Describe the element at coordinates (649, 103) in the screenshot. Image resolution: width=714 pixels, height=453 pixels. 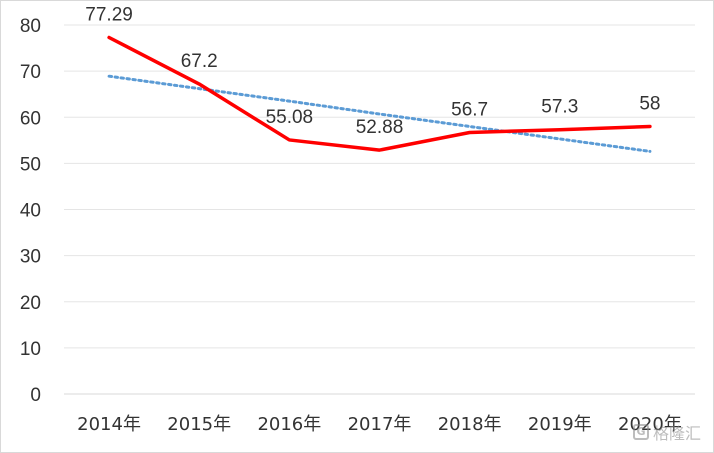
I see `data-label: 58` at that location.